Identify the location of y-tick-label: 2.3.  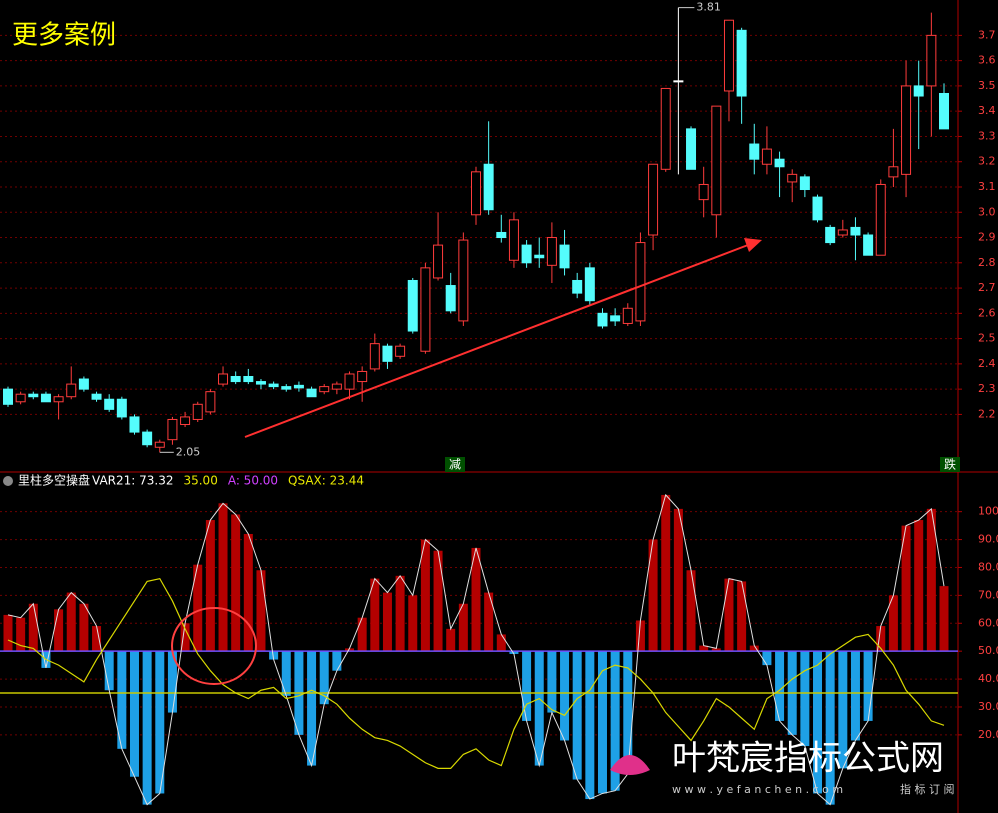
(987, 388).